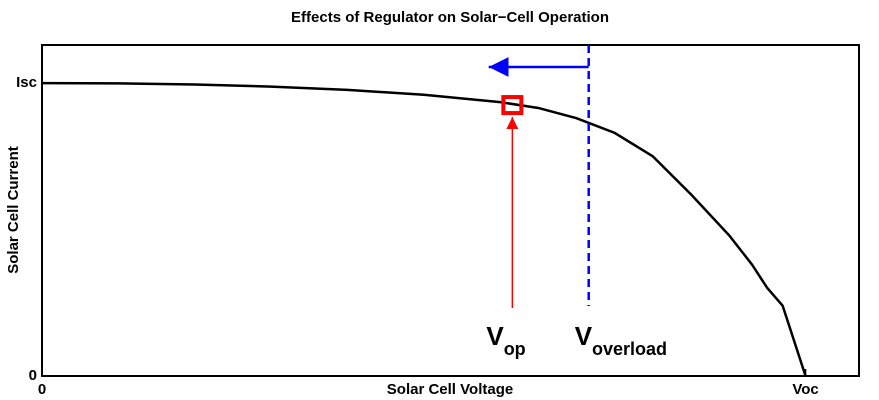  I want to click on y-axis-label: Solar Cell Current, so click(13, 210).